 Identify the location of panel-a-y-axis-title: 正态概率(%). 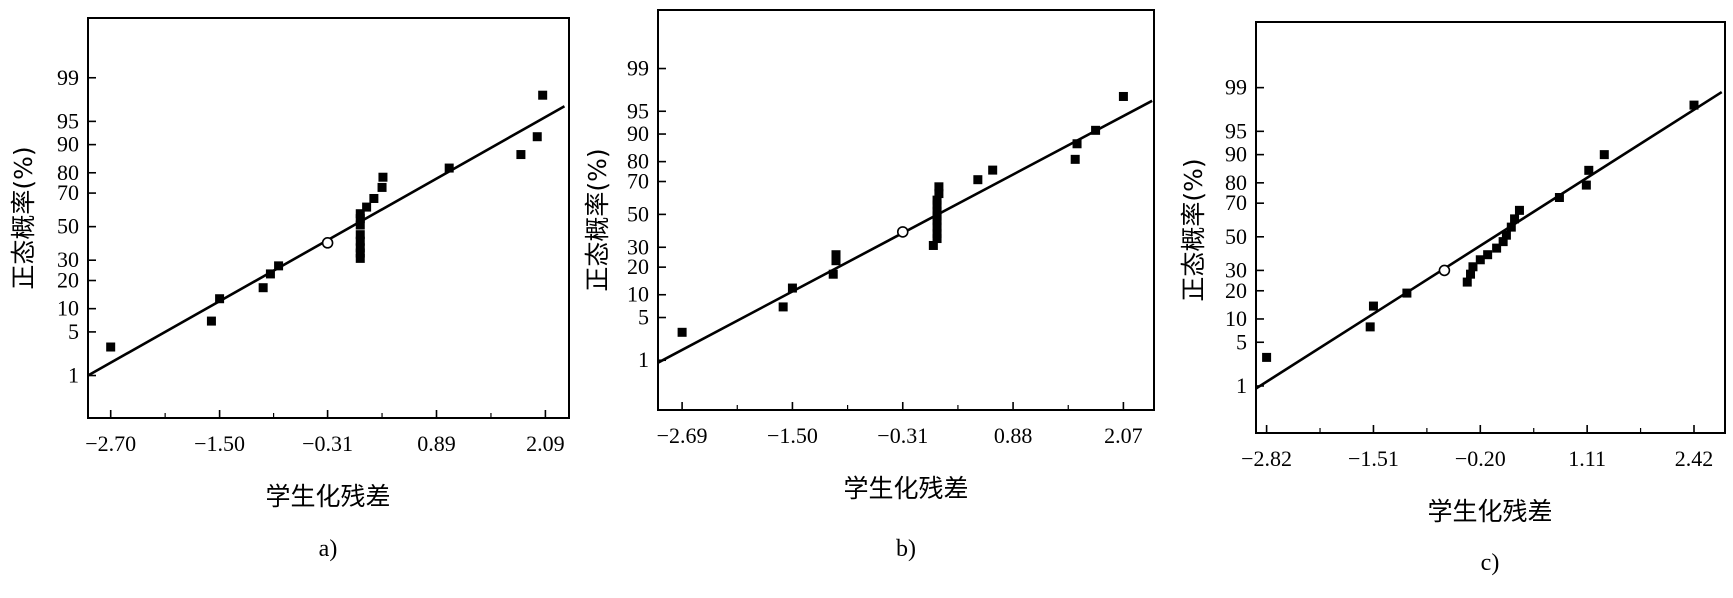
(23, 217).